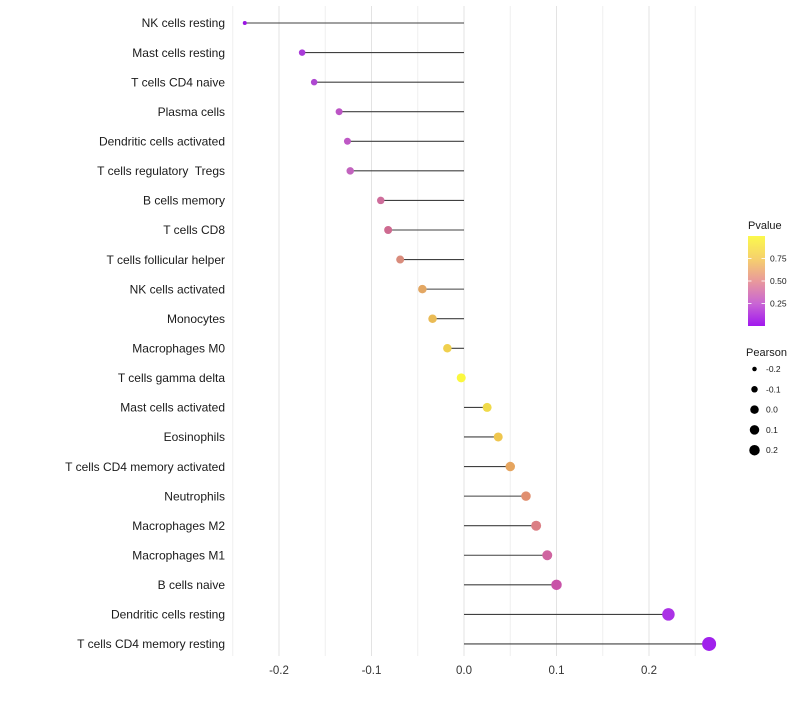  Describe the element at coordinates (778, 259) in the screenshot. I see `pvalue-tick-label: 0.75` at that location.